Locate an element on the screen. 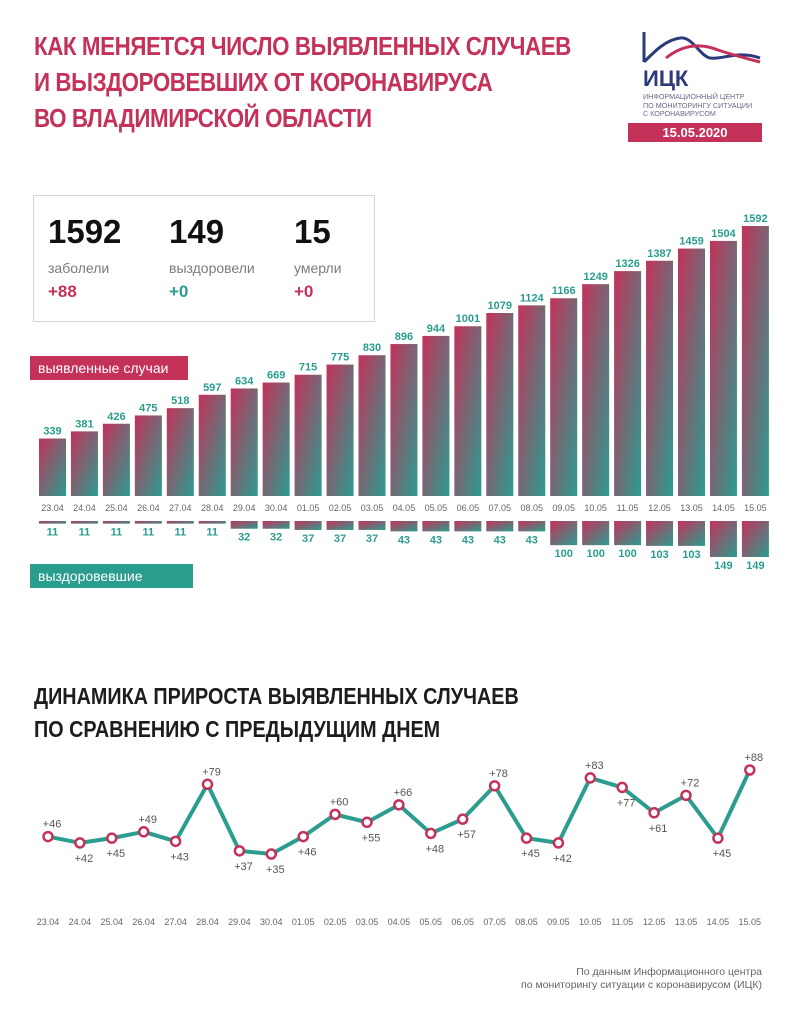  date-tick-label: 15.05 is located at coordinates (750, 922).